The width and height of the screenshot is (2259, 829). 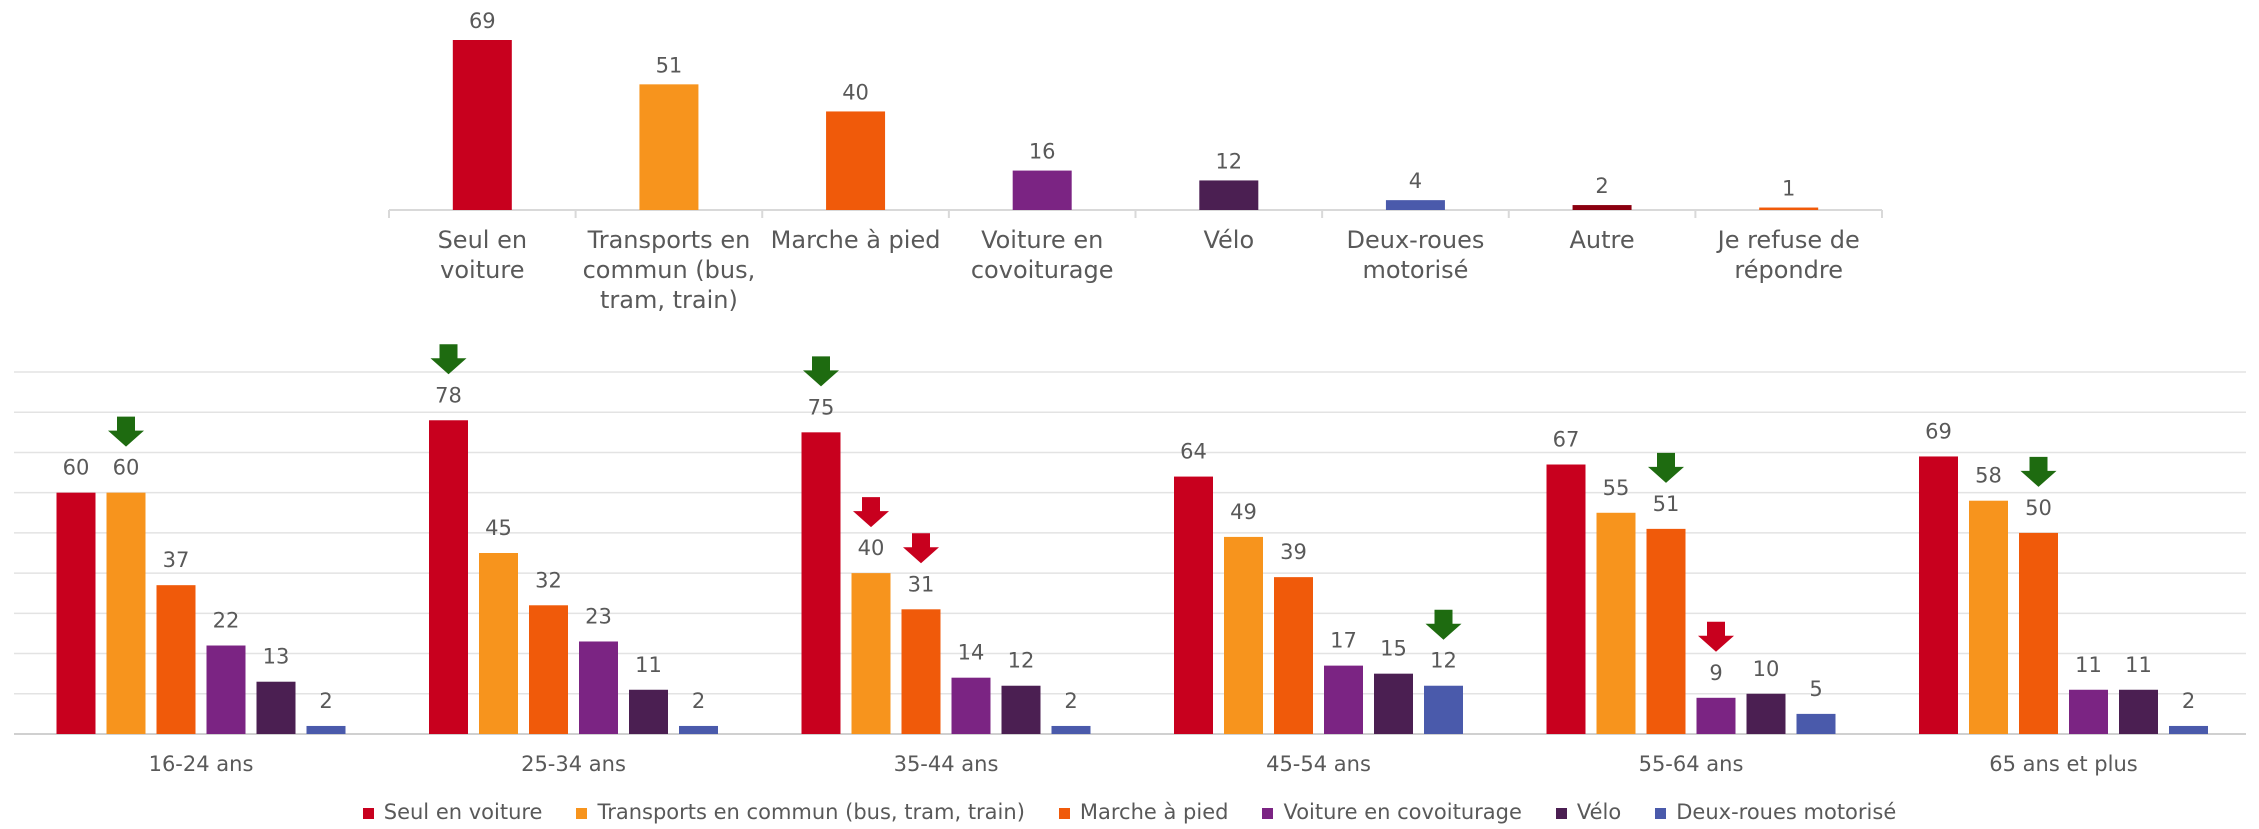 What do you see at coordinates (1343, 641) in the screenshot?
I see `value-label: 17` at bounding box center [1343, 641].